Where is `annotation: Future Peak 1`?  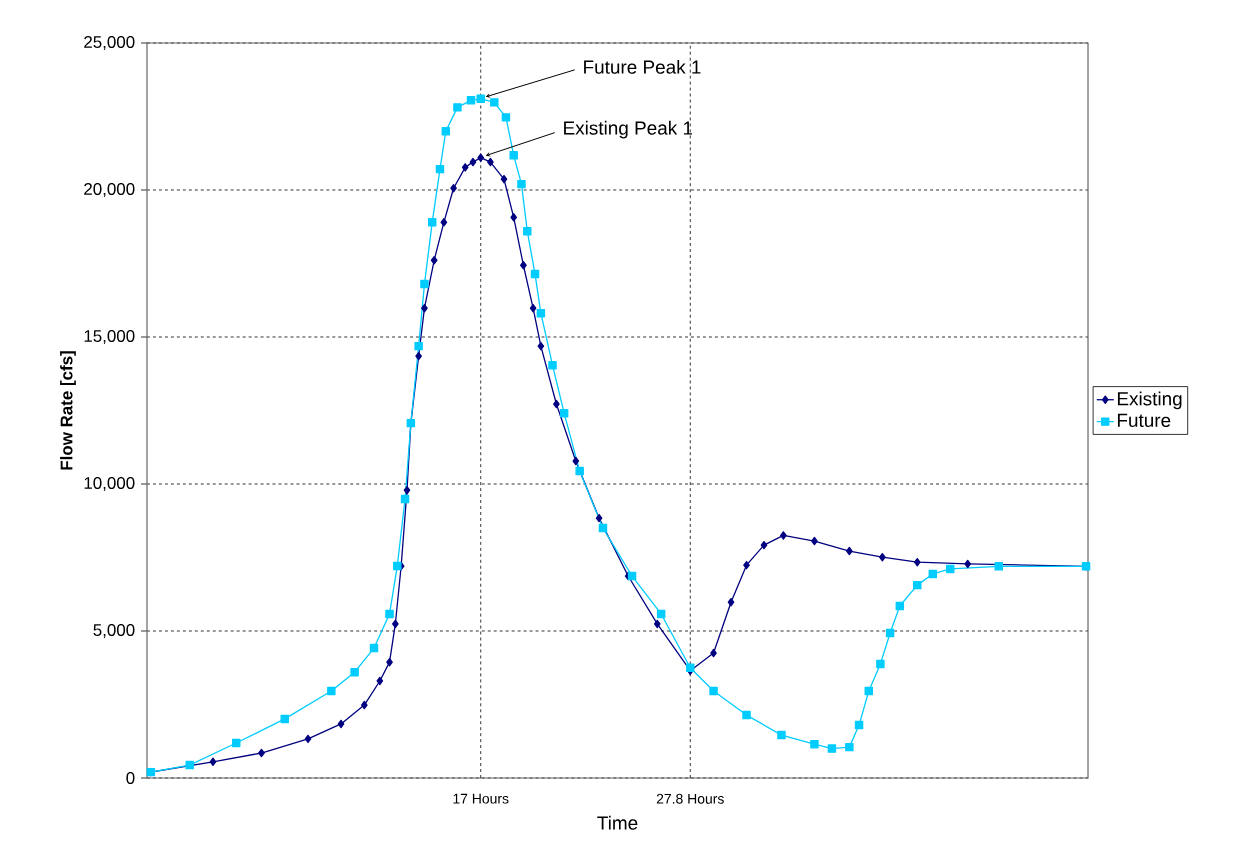
annotation: Future Peak 1 is located at coordinates (642, 66).